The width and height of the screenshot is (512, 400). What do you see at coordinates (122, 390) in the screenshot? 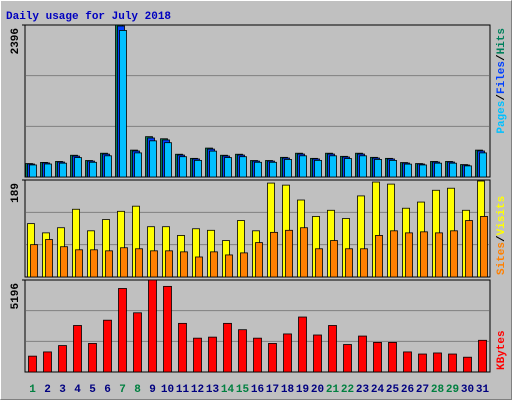
I see `x-tick-label: 7` at bounding box center [122, 390].